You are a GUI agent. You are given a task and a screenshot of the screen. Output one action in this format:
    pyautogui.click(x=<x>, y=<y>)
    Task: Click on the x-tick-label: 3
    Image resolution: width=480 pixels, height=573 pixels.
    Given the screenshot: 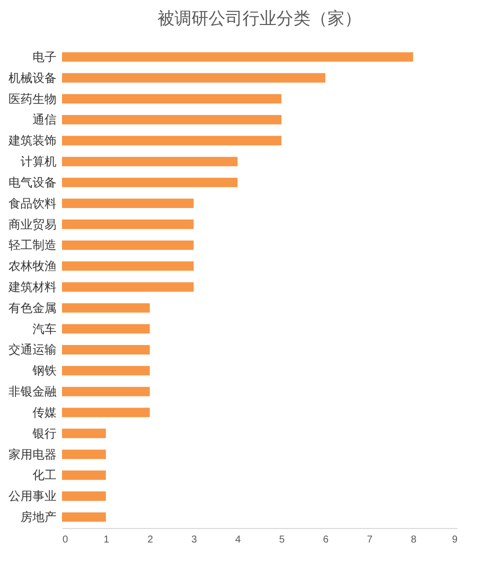 What is the action you would take?
    pyautogui.click(x=194, y=540)
    